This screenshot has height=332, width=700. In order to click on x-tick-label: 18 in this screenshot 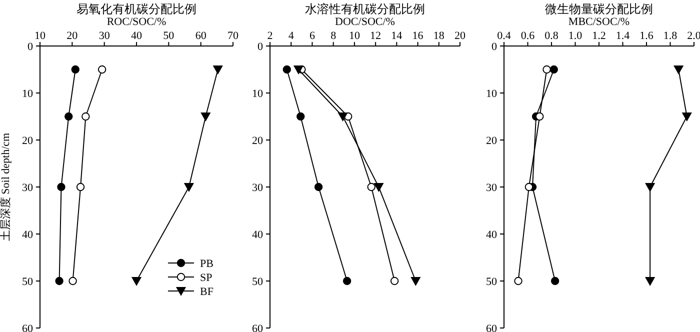, I will do `click(439, 36)`.